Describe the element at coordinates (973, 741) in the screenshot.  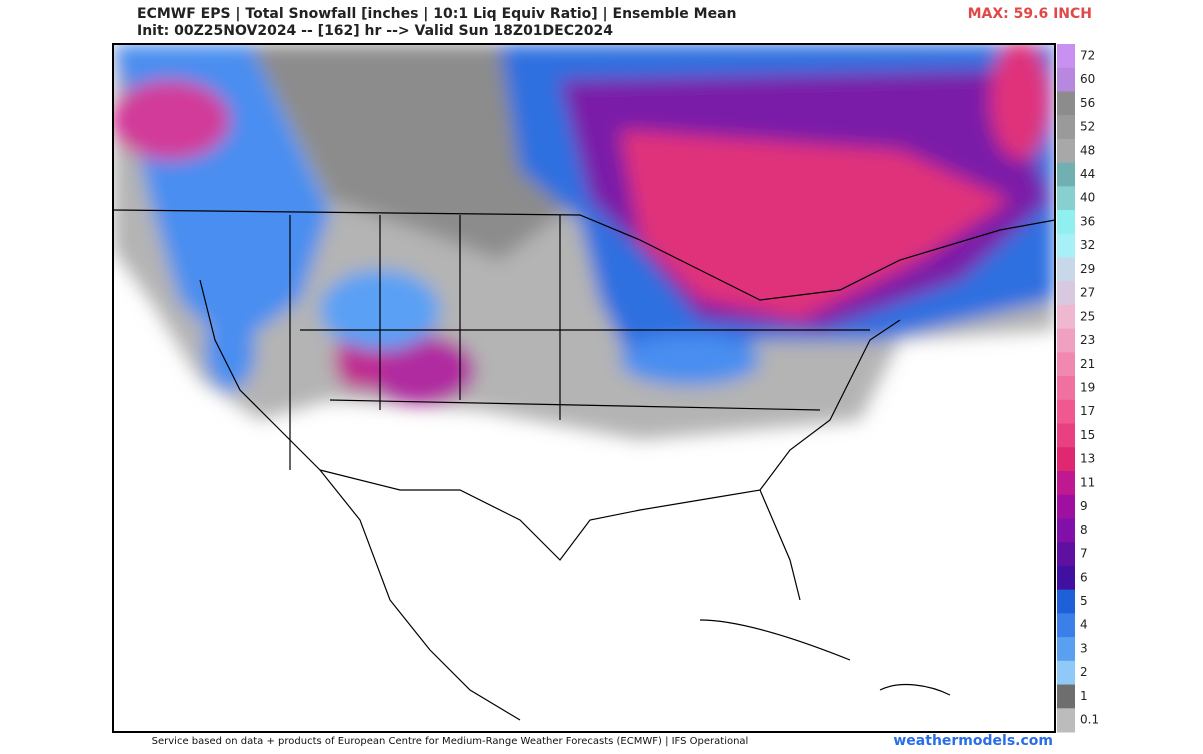
I see `site: weathermodels.com` at that location.